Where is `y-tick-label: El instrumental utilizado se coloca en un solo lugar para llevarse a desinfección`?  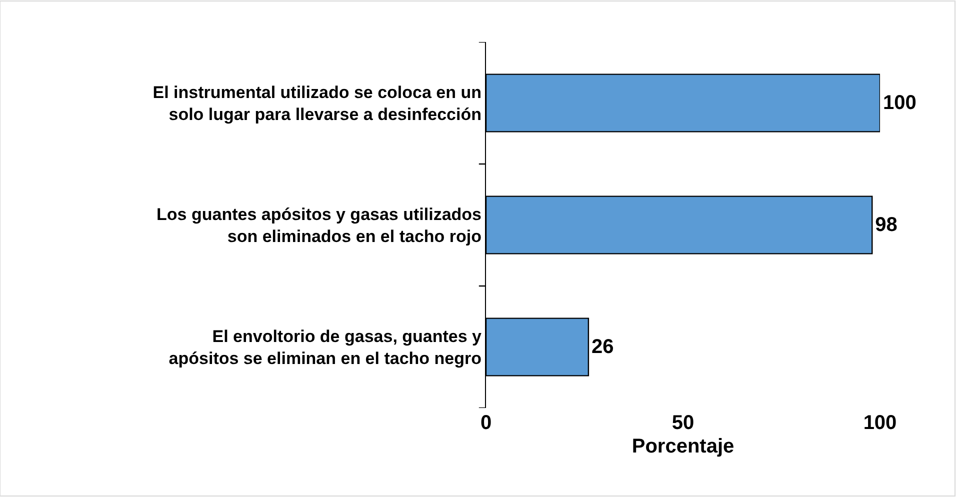
y-tick-label: El instrumental utilizado se coloca en un solo lugar para llevarse a desinfección is located at coordinates (317, 103).